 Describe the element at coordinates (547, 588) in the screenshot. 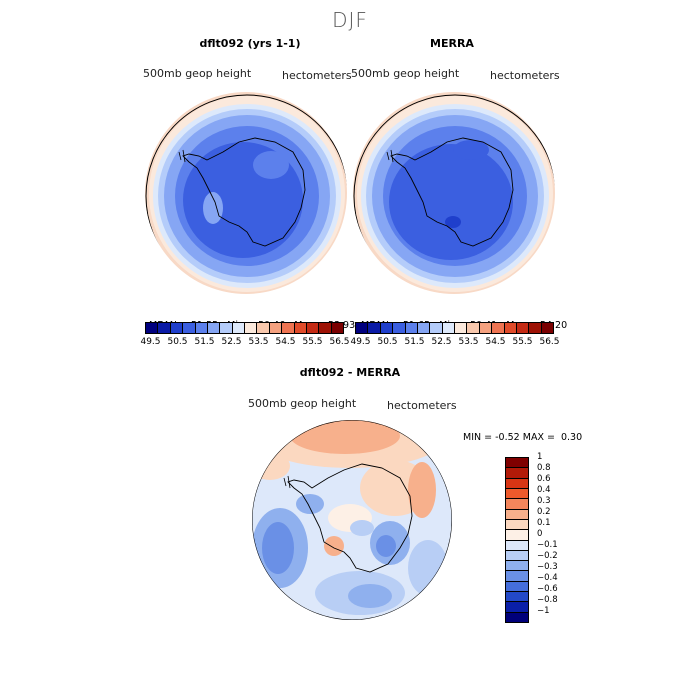

I see `colorbar-tick-label: −0.6` at that location.